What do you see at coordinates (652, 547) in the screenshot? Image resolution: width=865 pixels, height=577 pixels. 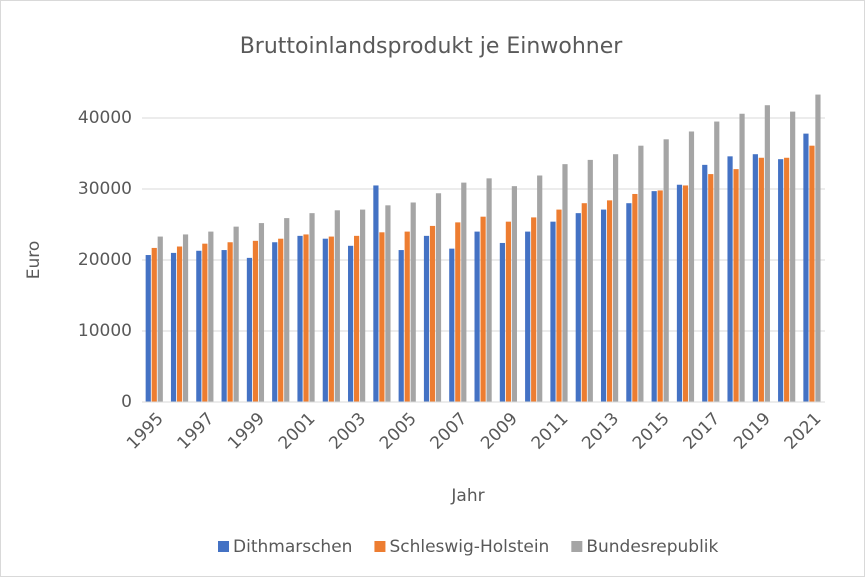 I see `legend-label: Bundesrepublik` at bounding box center [652, 547].